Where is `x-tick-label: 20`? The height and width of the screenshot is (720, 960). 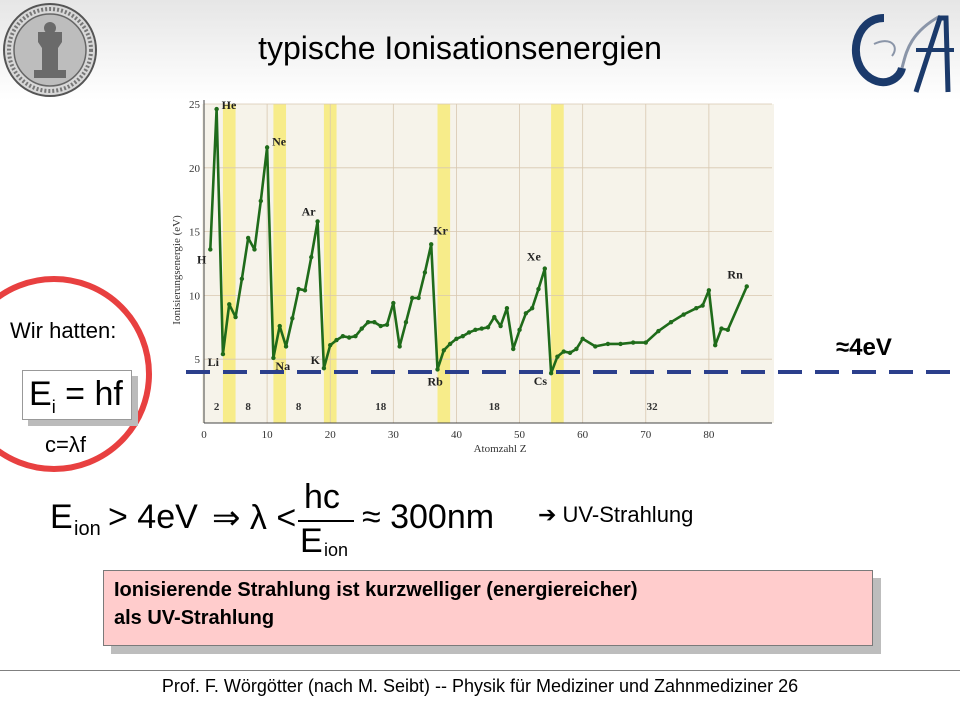 x-tick-label: 20 is located at coordinates (331, 435).